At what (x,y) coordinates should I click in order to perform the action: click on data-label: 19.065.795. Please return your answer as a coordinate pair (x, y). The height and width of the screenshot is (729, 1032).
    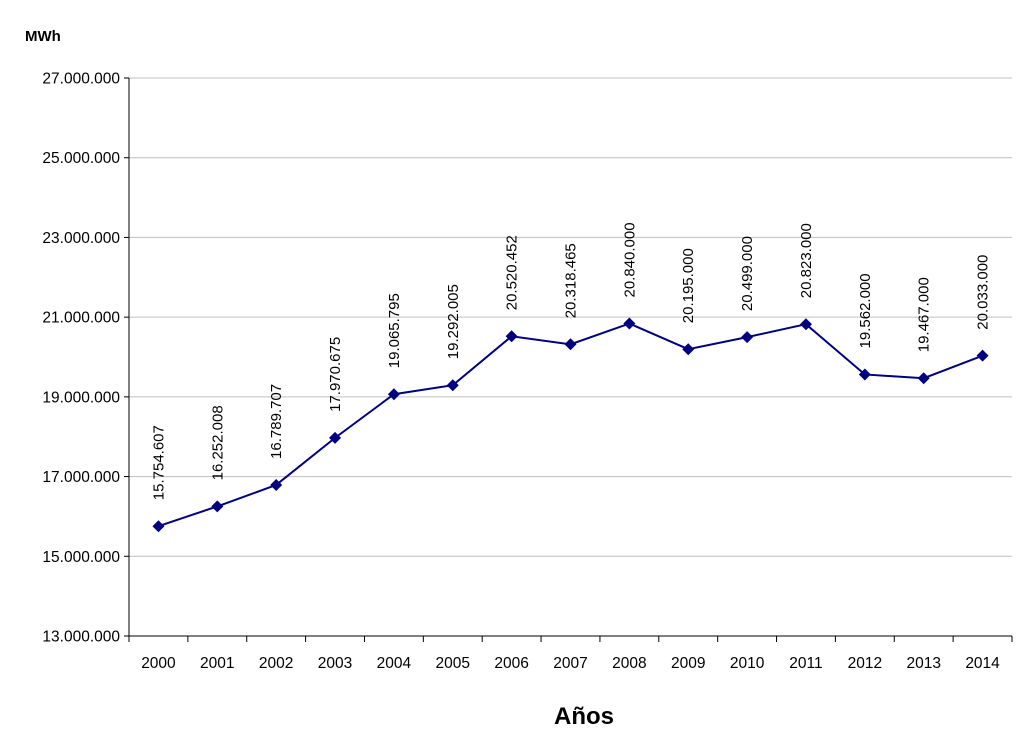
    Looking at the image, I should click on (394, 330).